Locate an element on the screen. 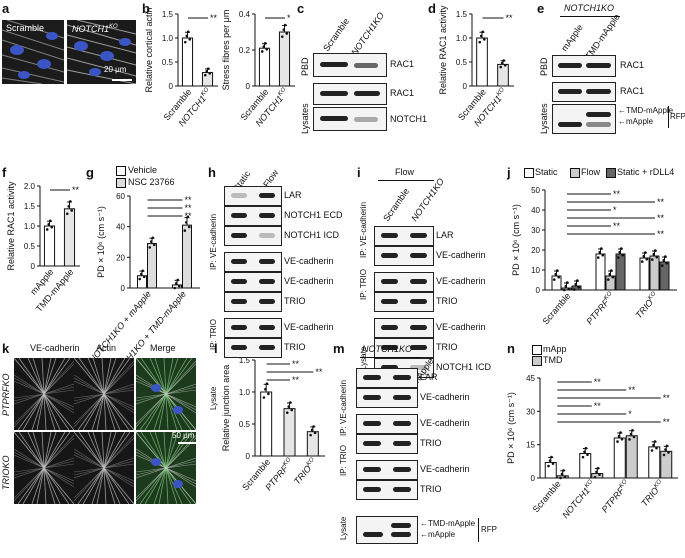  category-label: NOTCH1KO is located at coordinates (195, 108).